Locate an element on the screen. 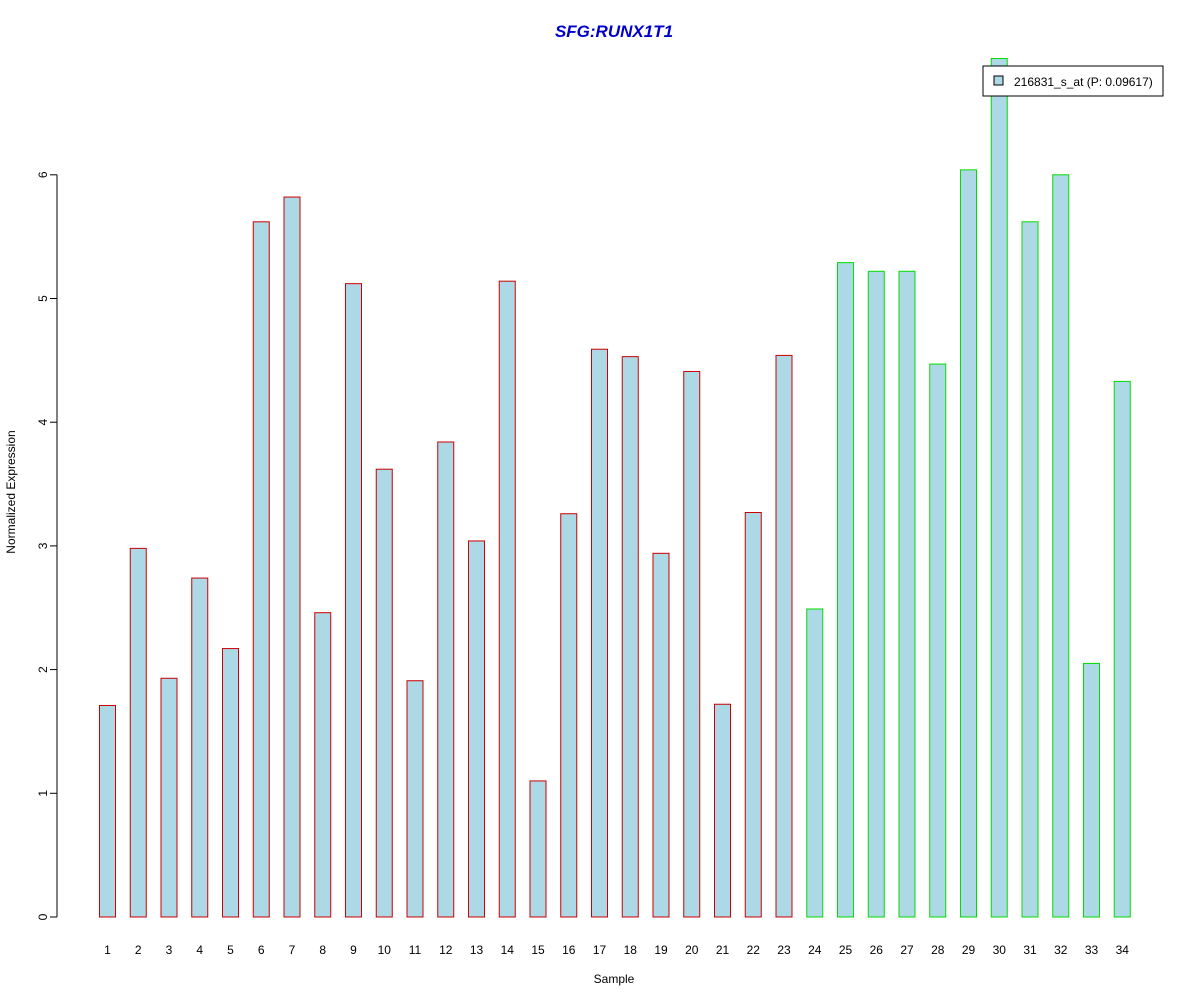  x-tick-label: 15 is located at coordinates (538, 950).